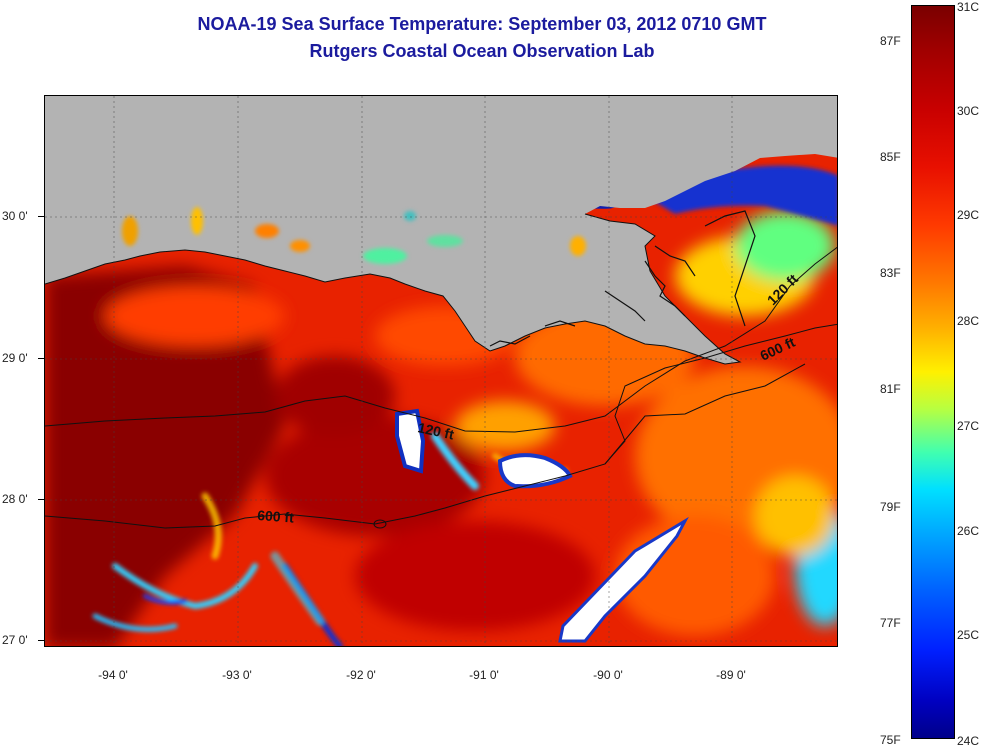 Image resolution: width=992 pixels, height=754 pixels. Describe the element at coordinates (890, 507) in the screenshot. I see `colorbar-label-79f: 79F` at that location.